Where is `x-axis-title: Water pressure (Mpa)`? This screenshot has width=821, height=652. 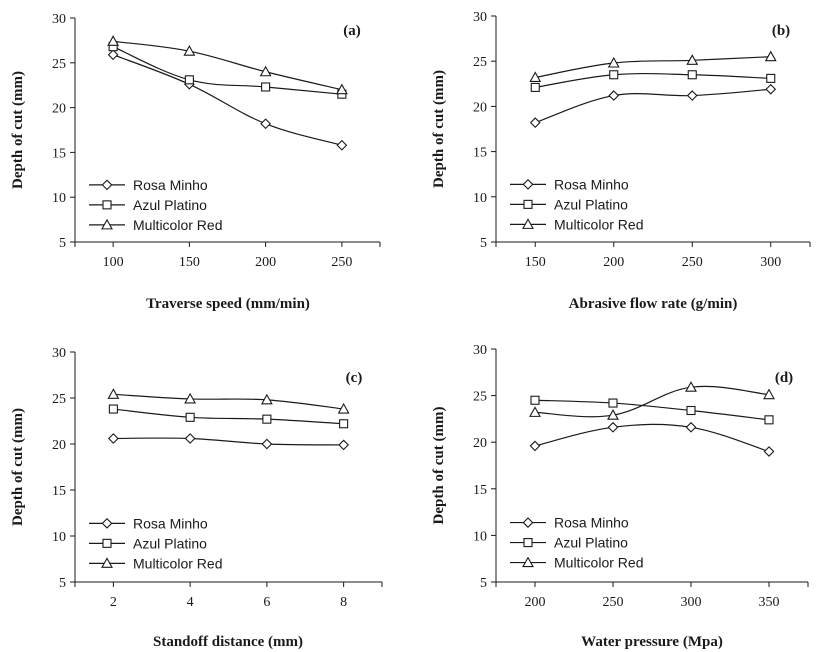 x-axis-title: Water pressure (Mpa) is located at coordinates (652, 642).